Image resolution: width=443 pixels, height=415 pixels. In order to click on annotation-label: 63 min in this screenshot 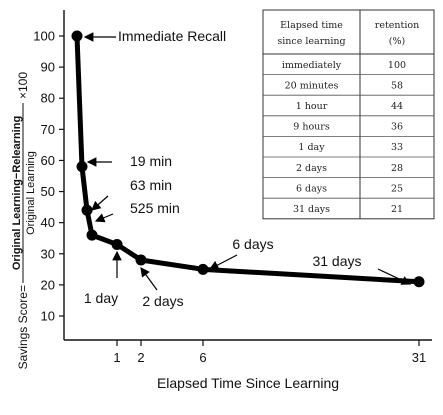, I will do `click(151, 185)`.